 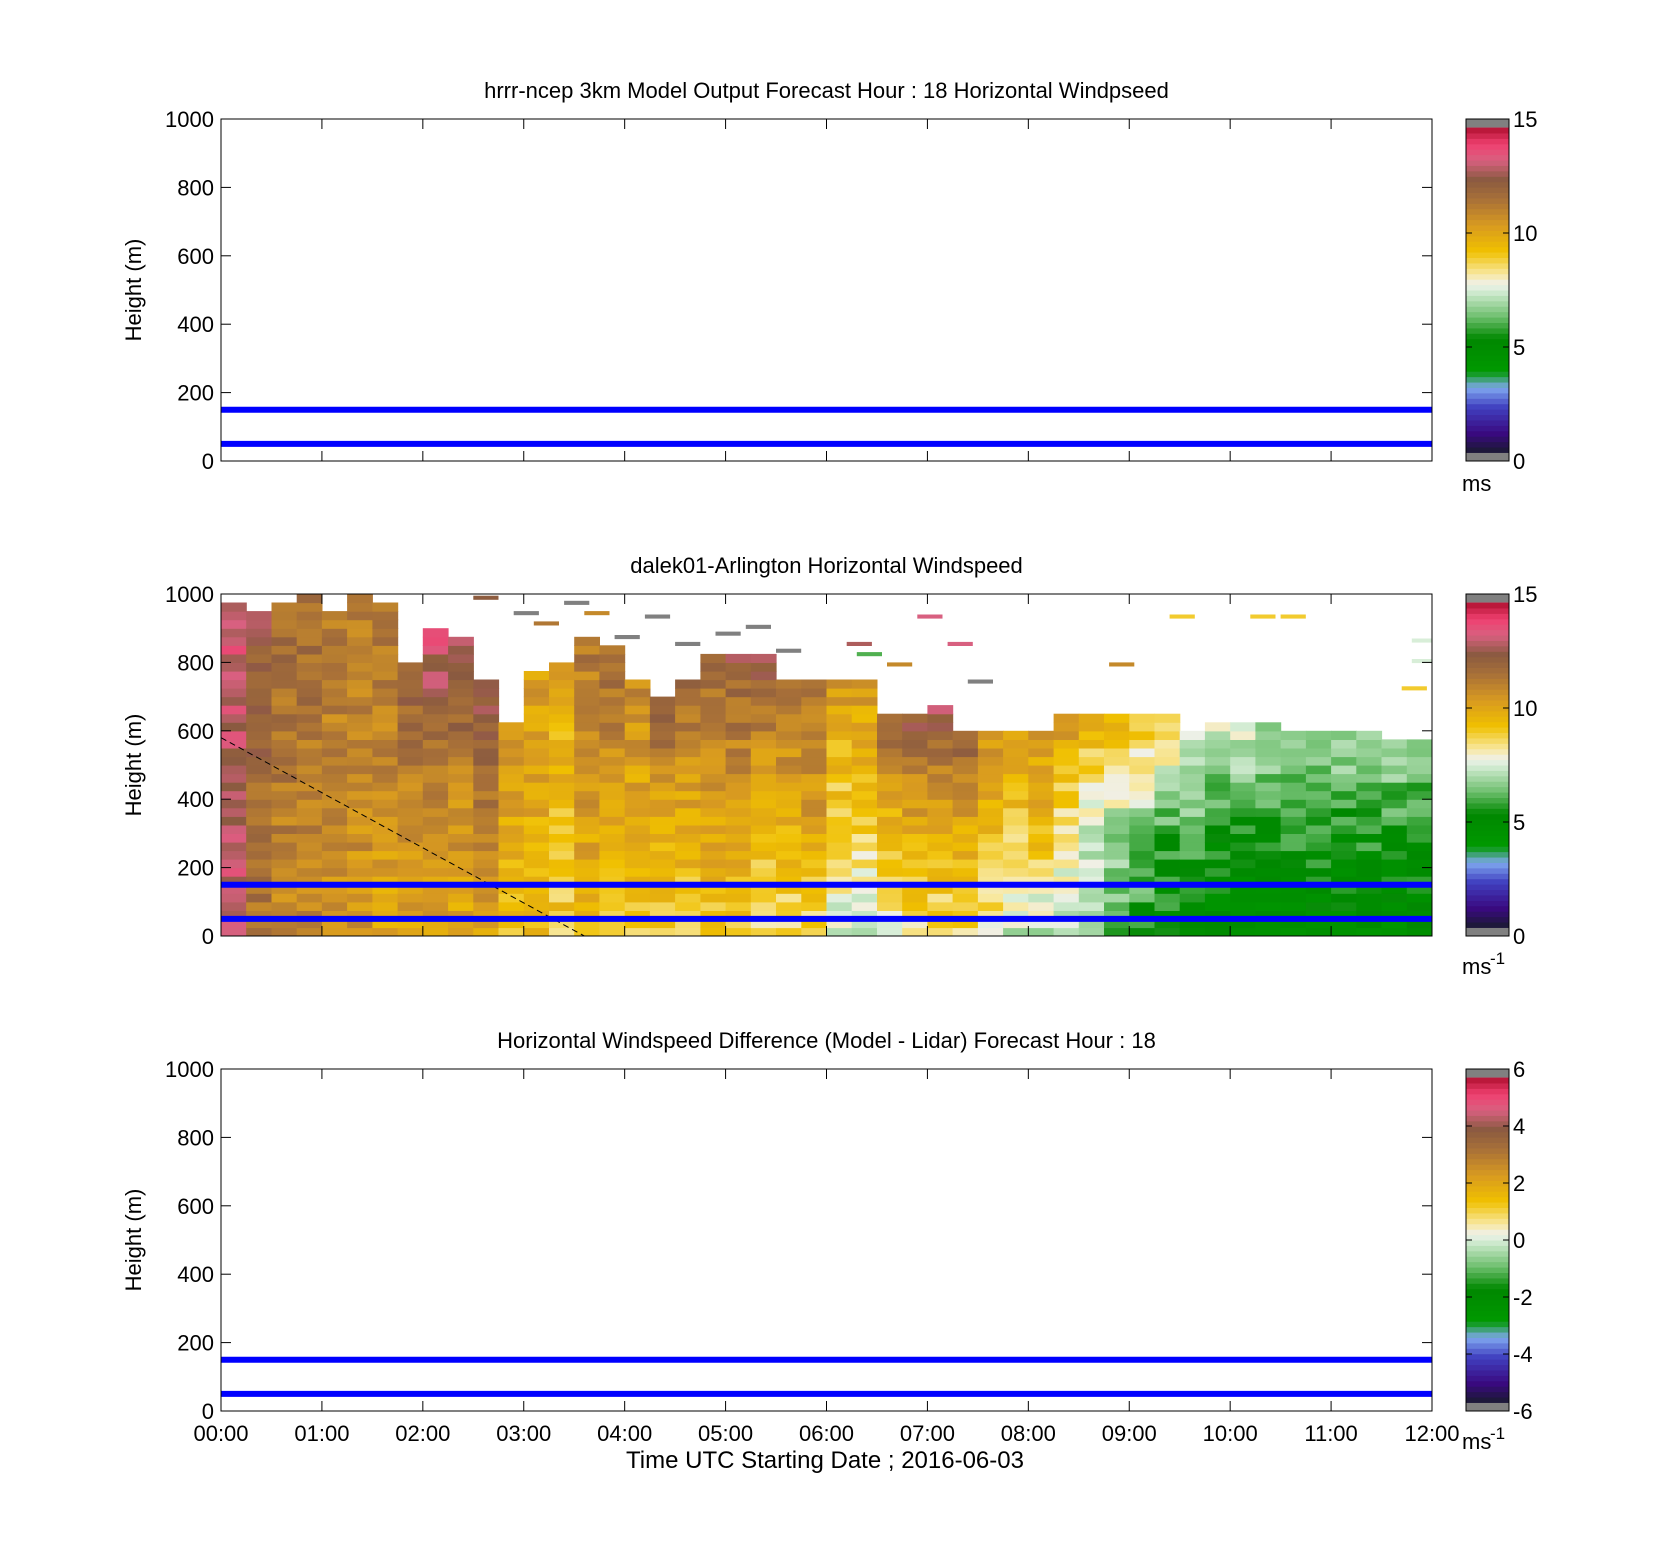 What do you see at coordinates (1476, 1441) in the screenshot?
I see `colorbar-unit: ms` at bounding box center [1476, 1441].